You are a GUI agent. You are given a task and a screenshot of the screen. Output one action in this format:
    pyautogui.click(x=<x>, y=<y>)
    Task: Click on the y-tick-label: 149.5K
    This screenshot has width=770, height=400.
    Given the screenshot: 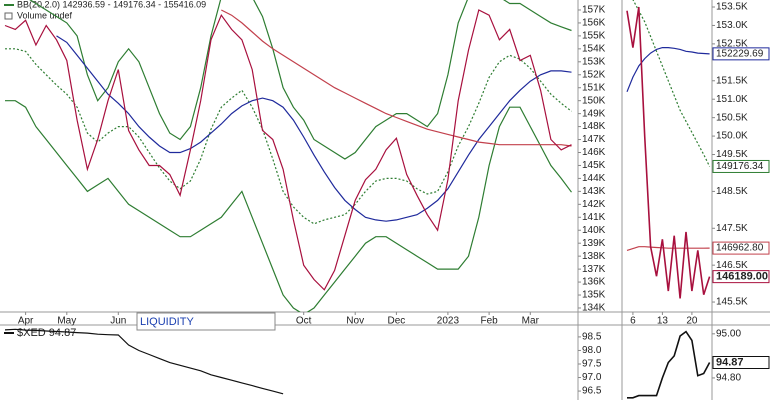 What is the action you would take?
    pyautogui.click(x=732, y=154)
    